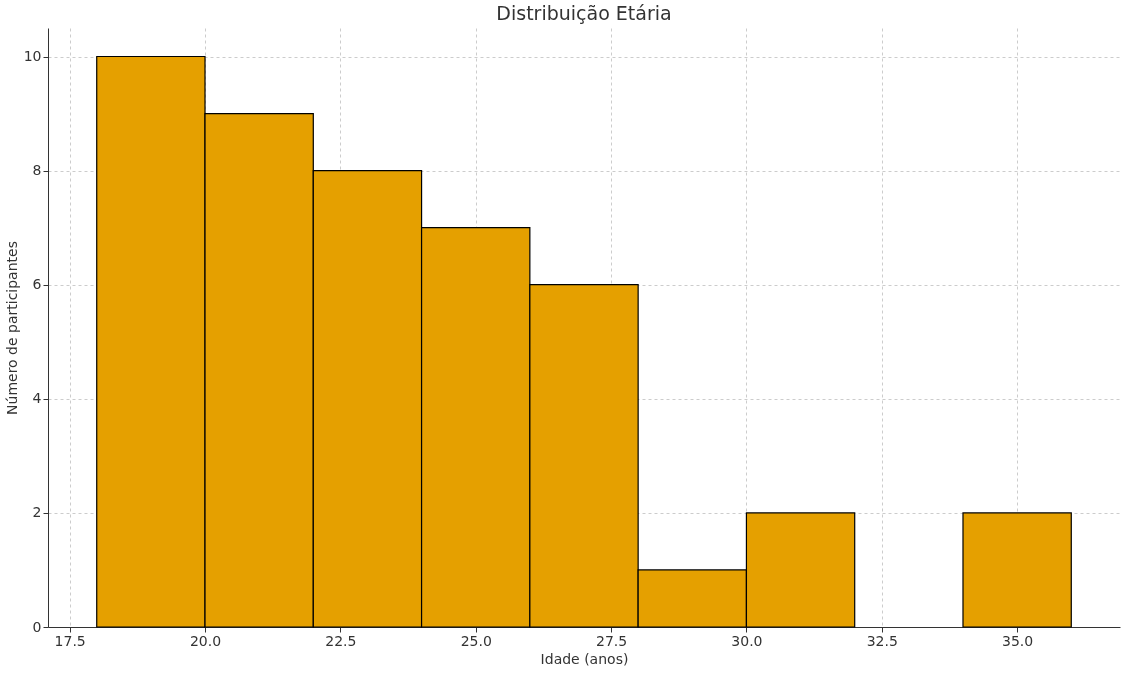 This screenshot has width=1135, height=681. I want to click on y-tick-label: 2, so click(37, 512).